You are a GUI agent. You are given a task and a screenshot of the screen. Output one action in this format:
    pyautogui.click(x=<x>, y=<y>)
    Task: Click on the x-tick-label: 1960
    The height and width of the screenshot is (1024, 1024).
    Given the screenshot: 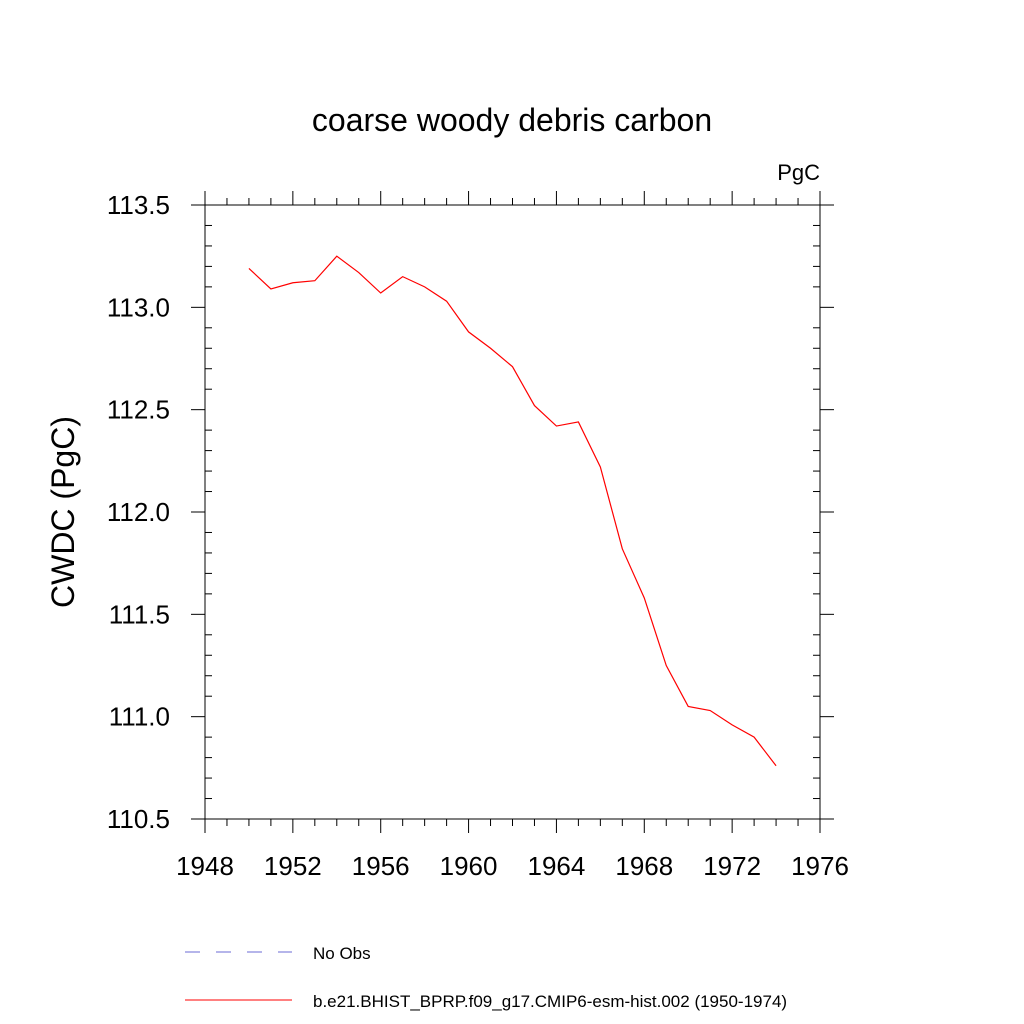 What is the action you would take?
    pyautogui.click(x=469, y=866)
    